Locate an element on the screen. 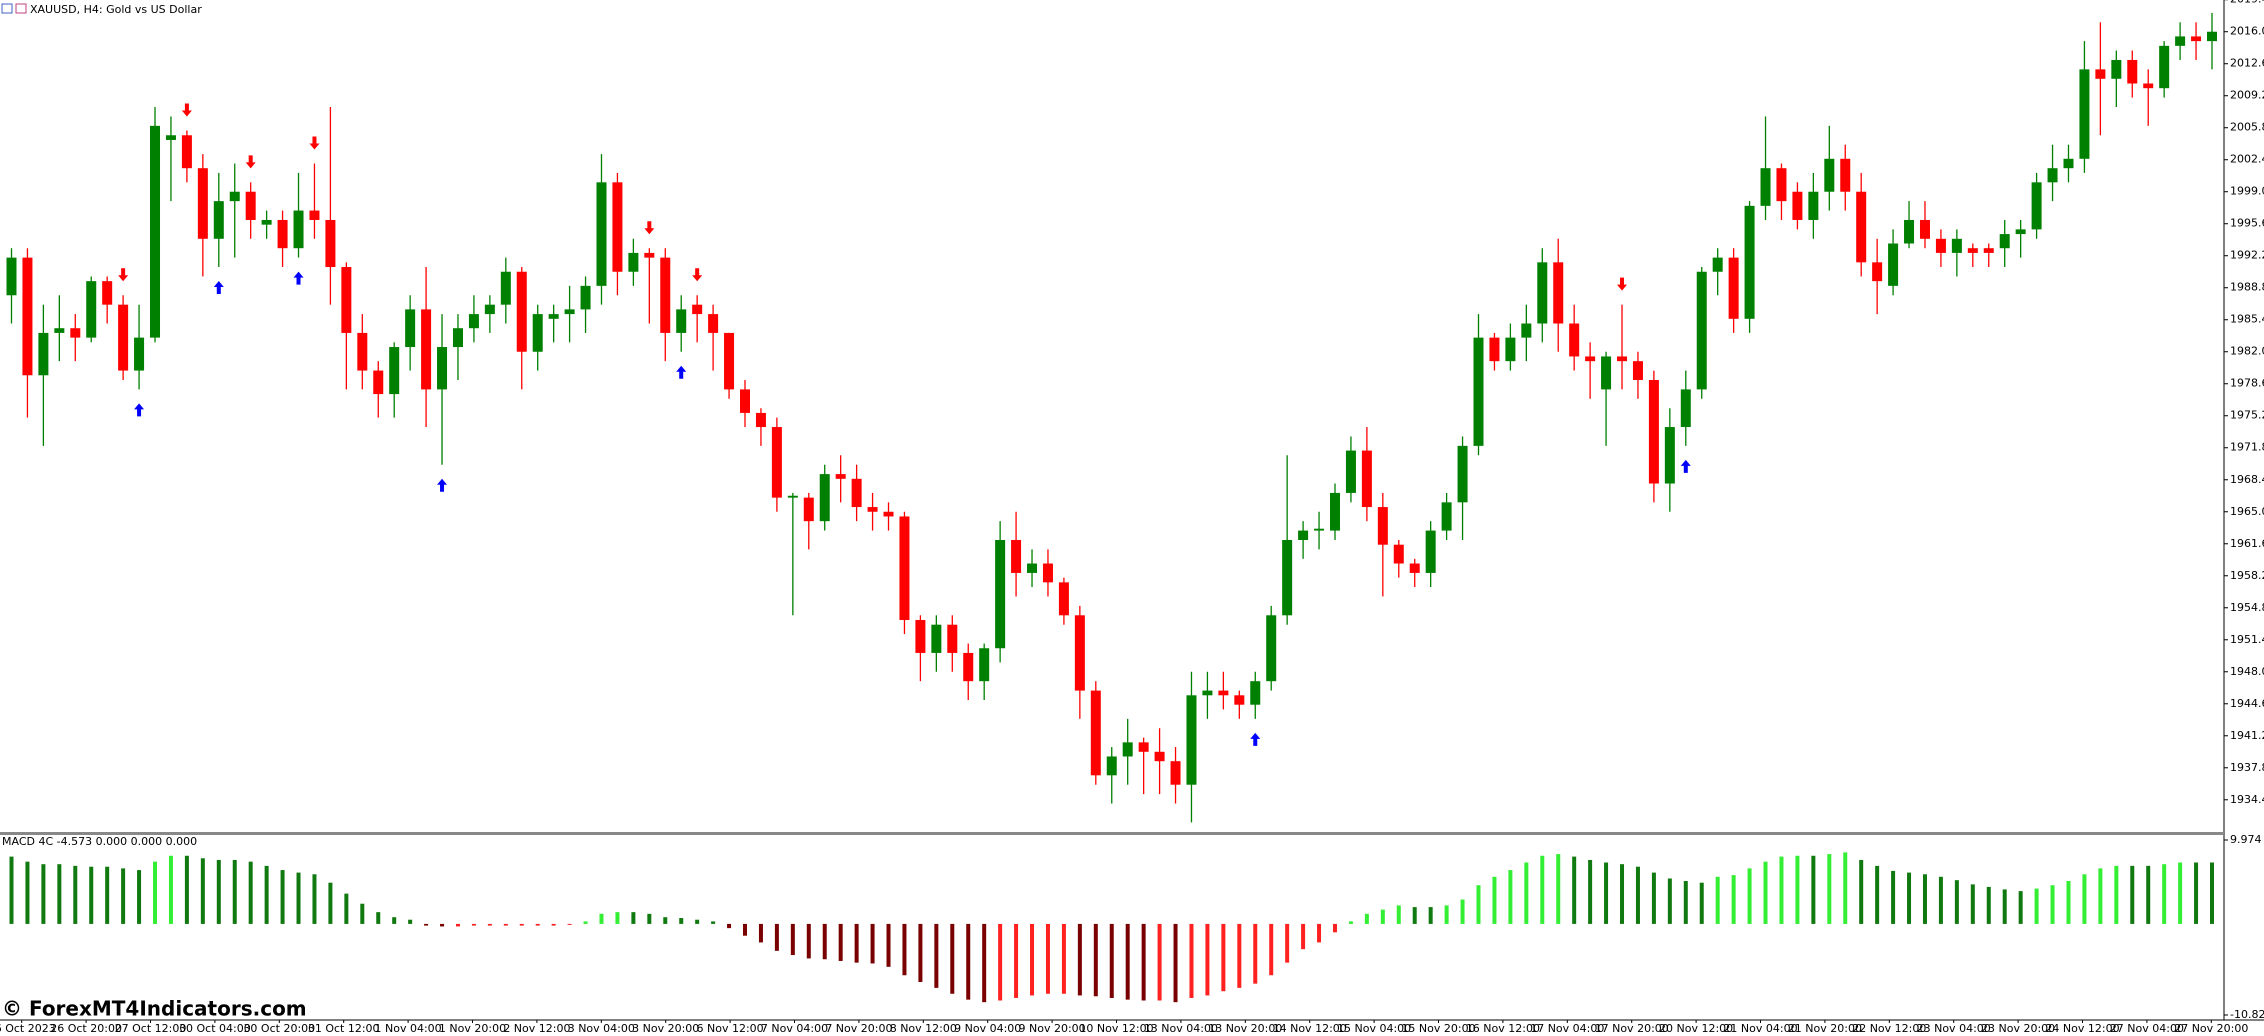 This screenshot has height=1036, width=2264. x-tick-label: 30 Oct 20:00 is located at coordinates (279, 1028).